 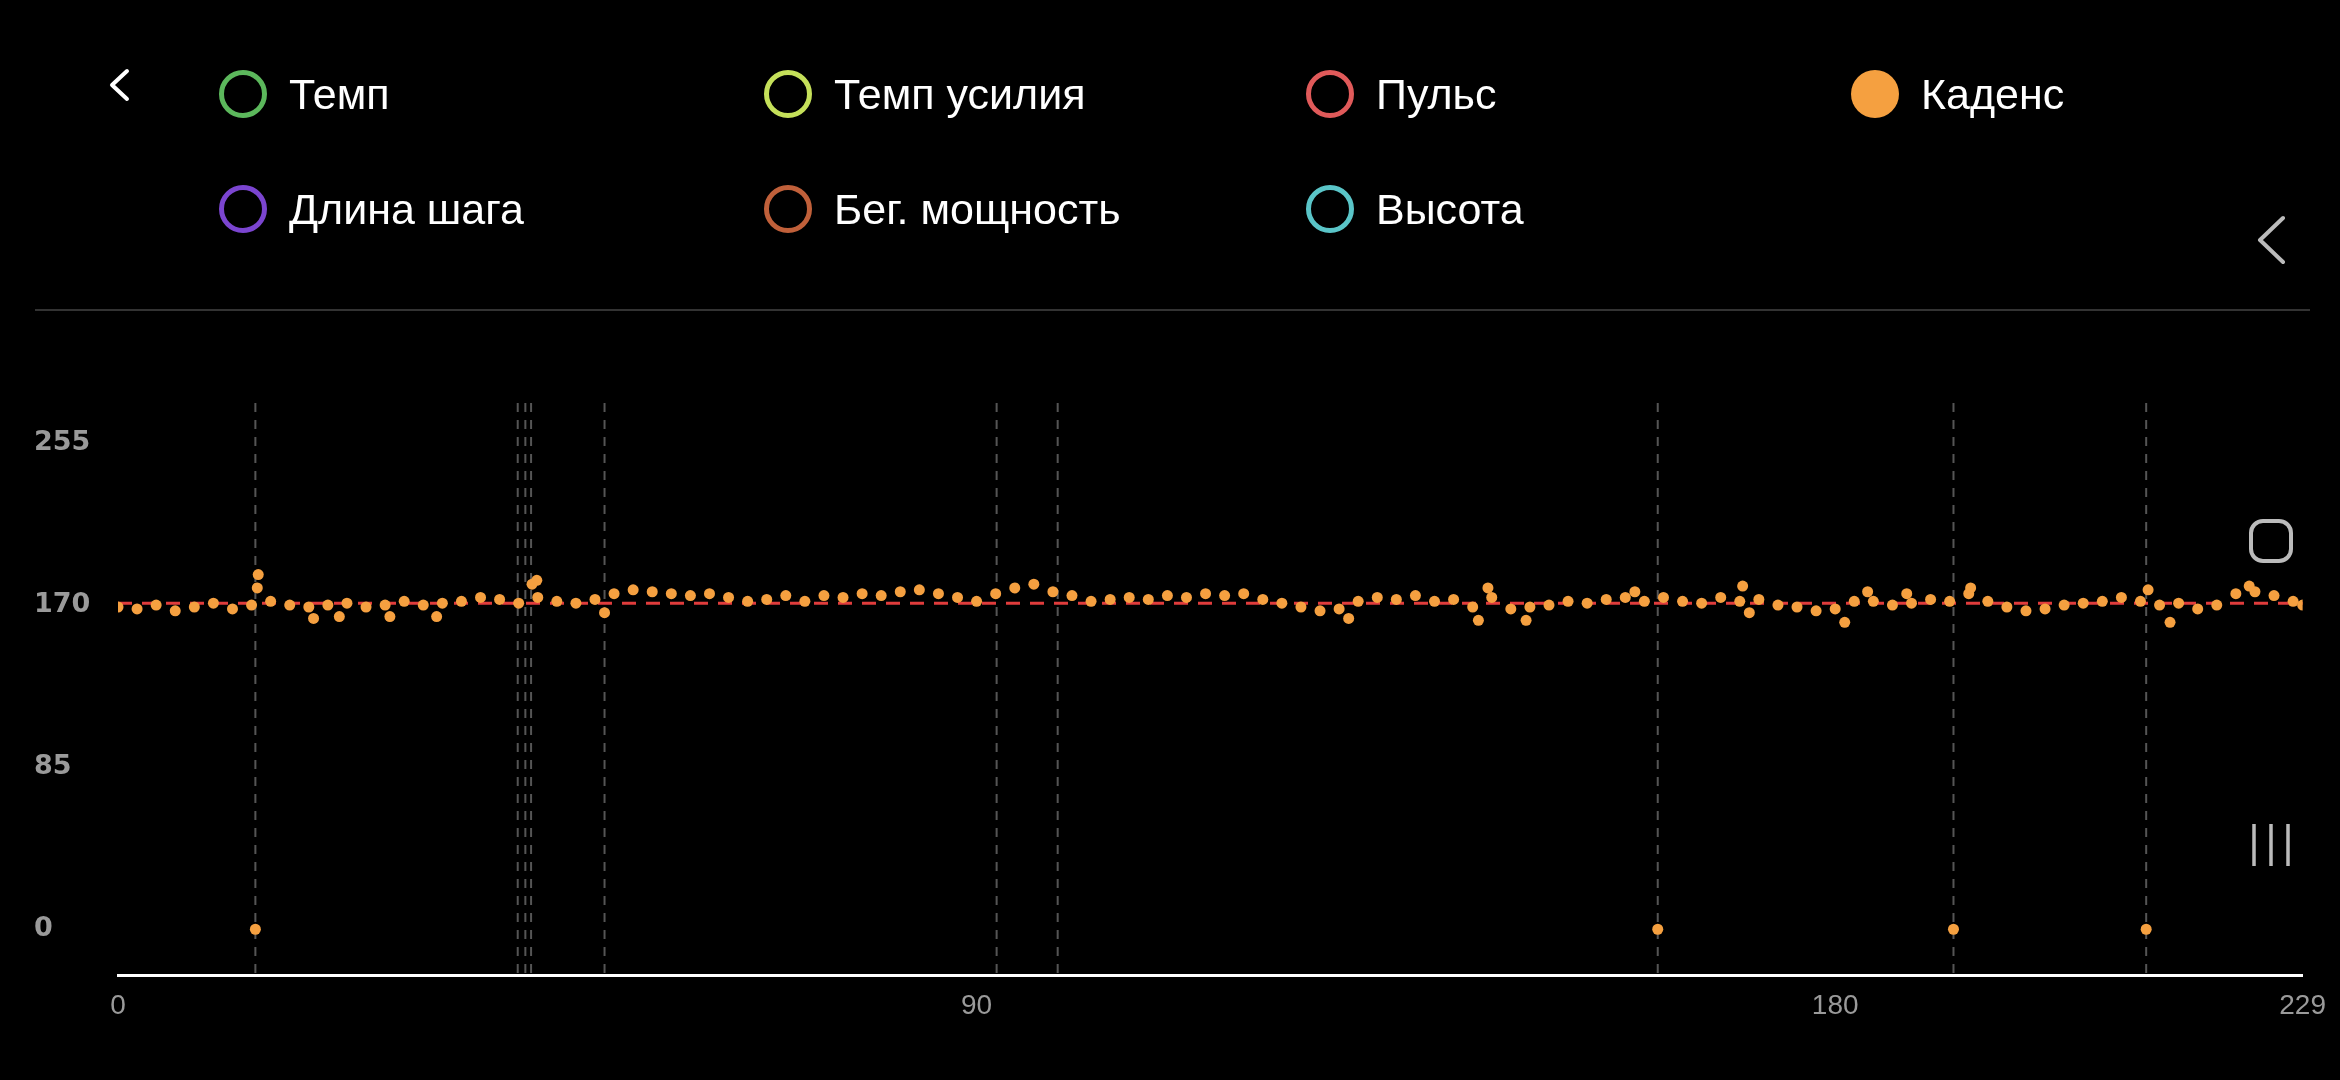 I want to click on y-tick-label: 85, so click(x=53, y=765).